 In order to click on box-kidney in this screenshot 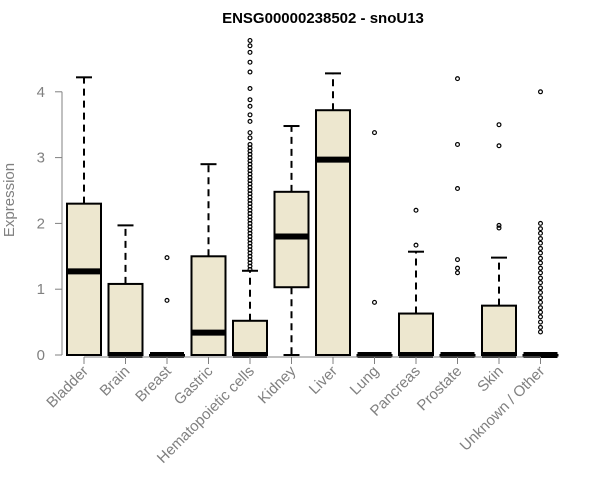, I will do `click(291, 240)`.